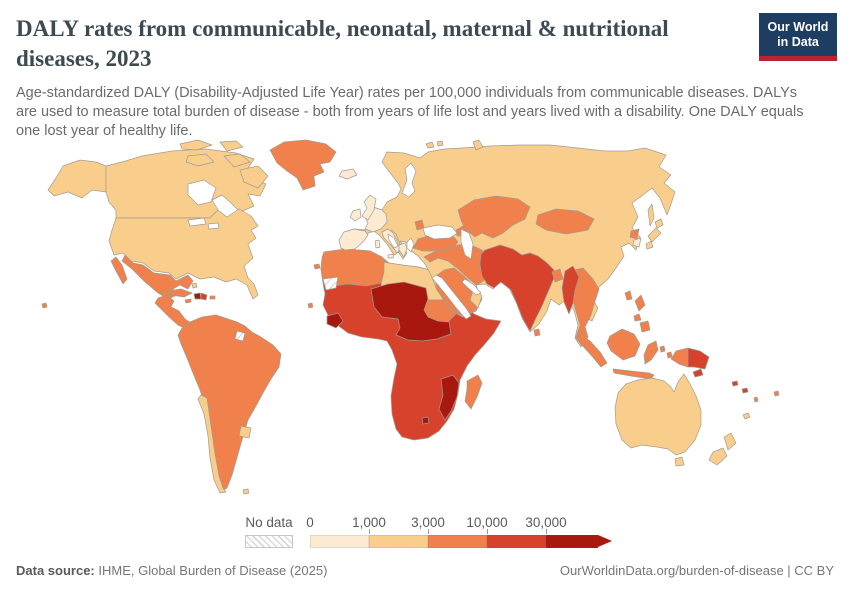 This screenshot has height=600, width=850. I want to click on region-timor, so click(698, 373).